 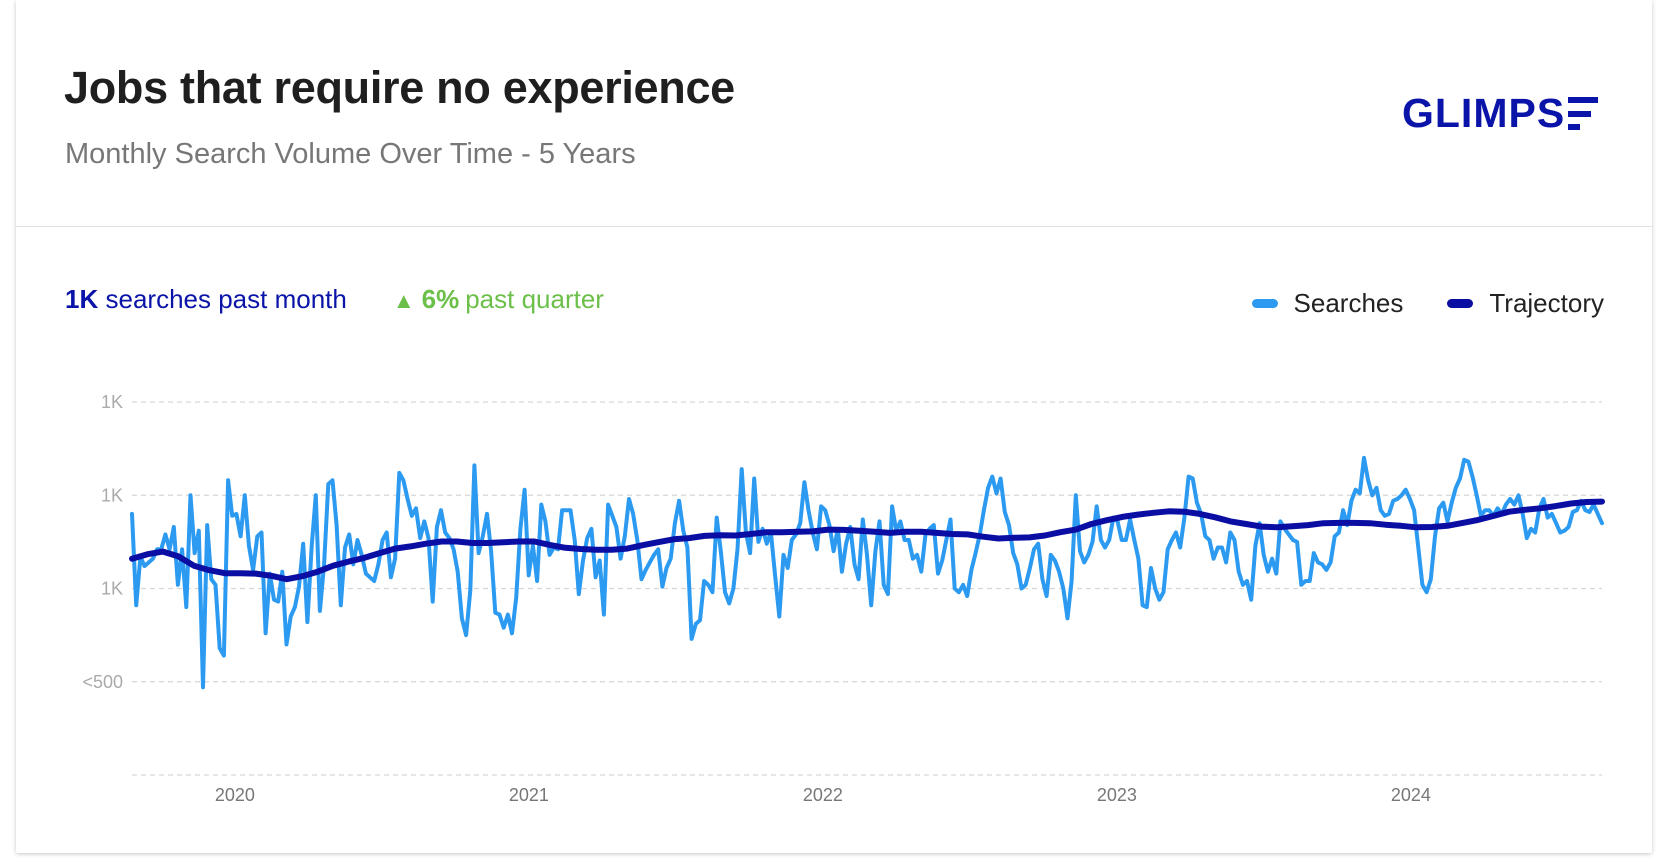 I want to click on x-axis-ticks: 2020 2021 2022 2023 2024, so click(x=823, y=795).